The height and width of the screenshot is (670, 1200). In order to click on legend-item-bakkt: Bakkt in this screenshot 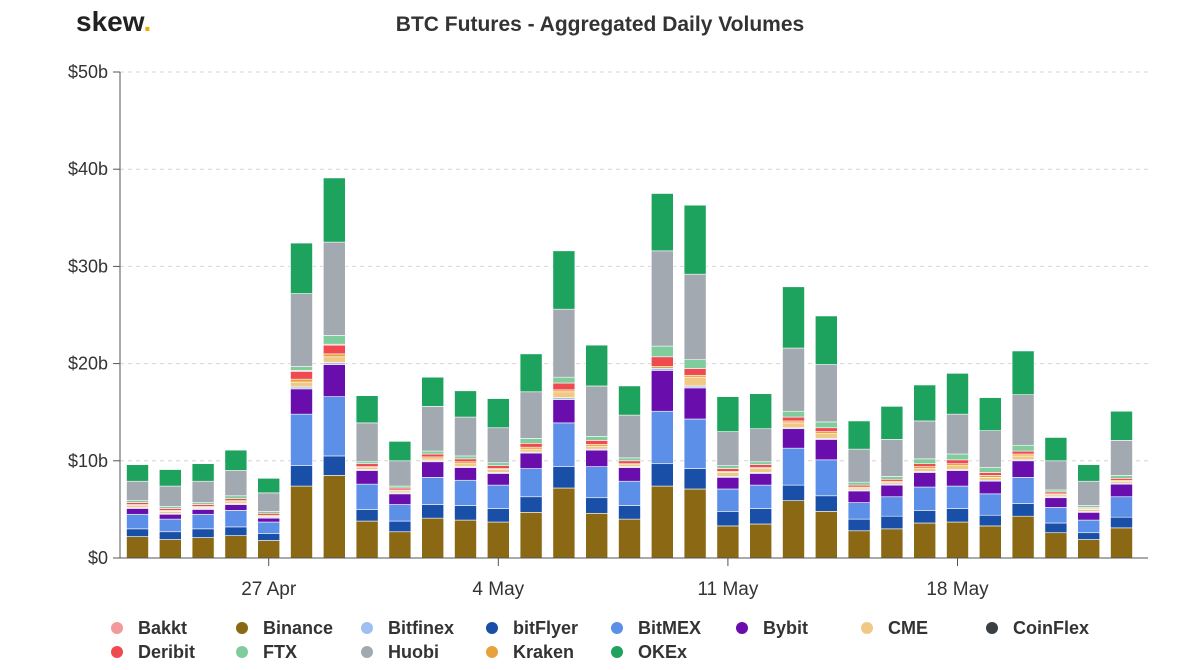, I will do `click(149, 628)`.